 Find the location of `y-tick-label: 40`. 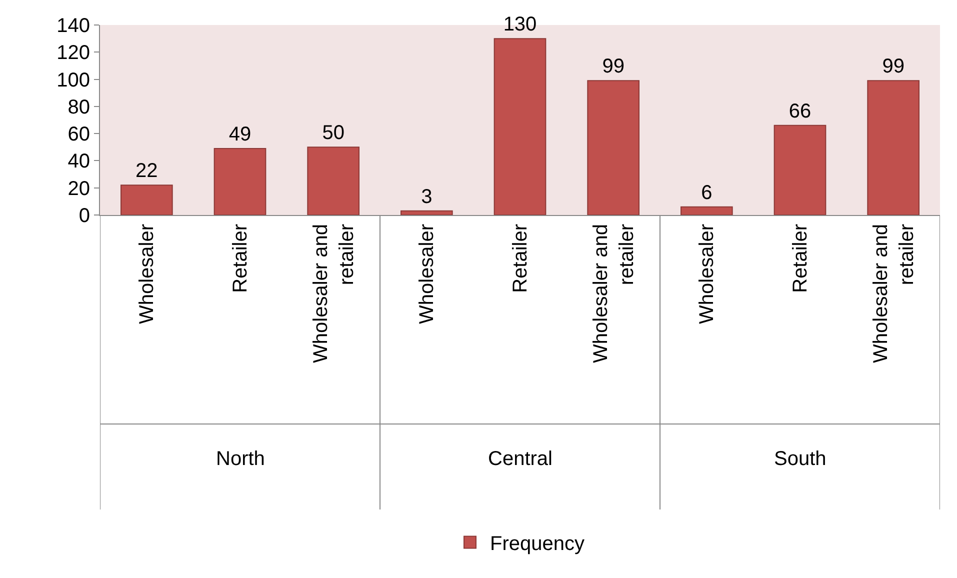

y-tick-label: 40 is located at coordinates (79, 161).